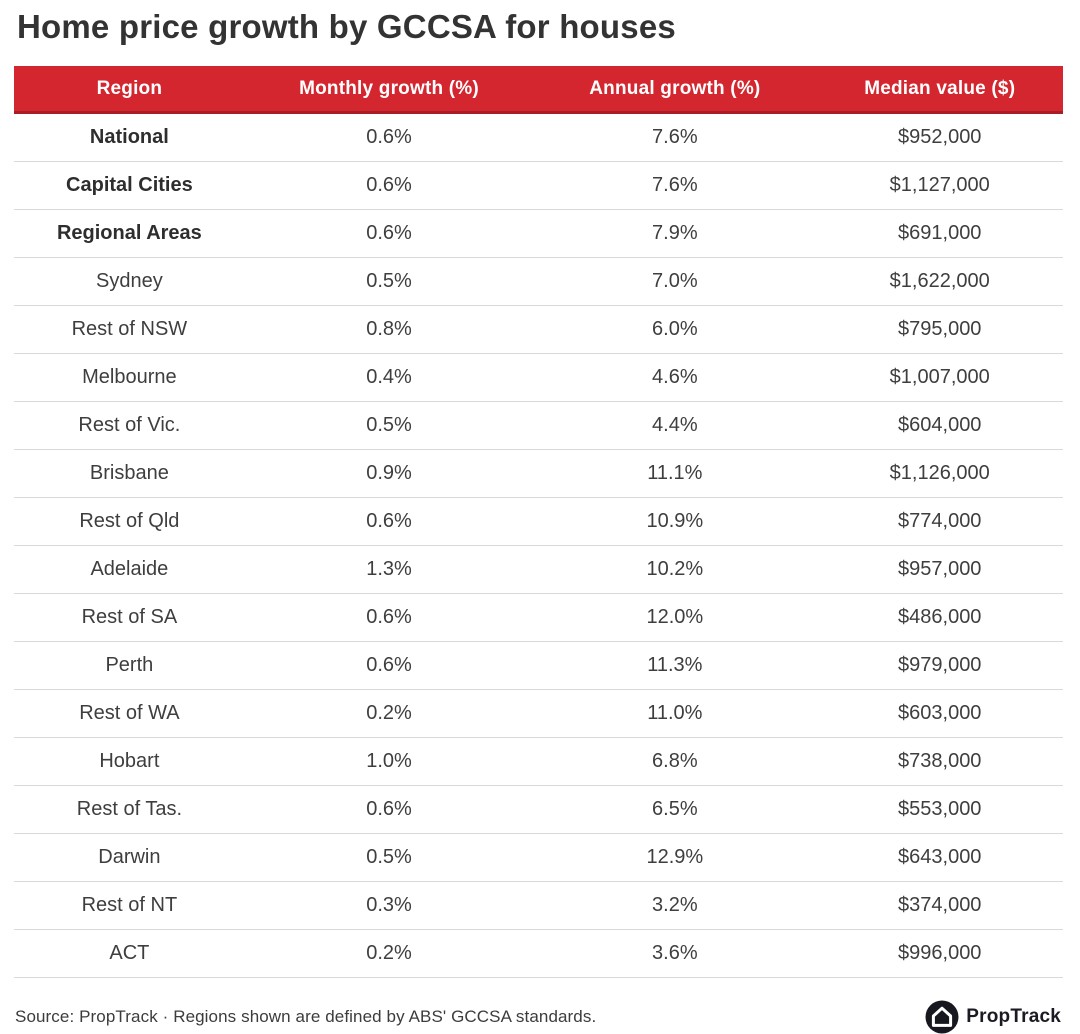  I want to click on cell-median: $553,000, so click(939, 809).